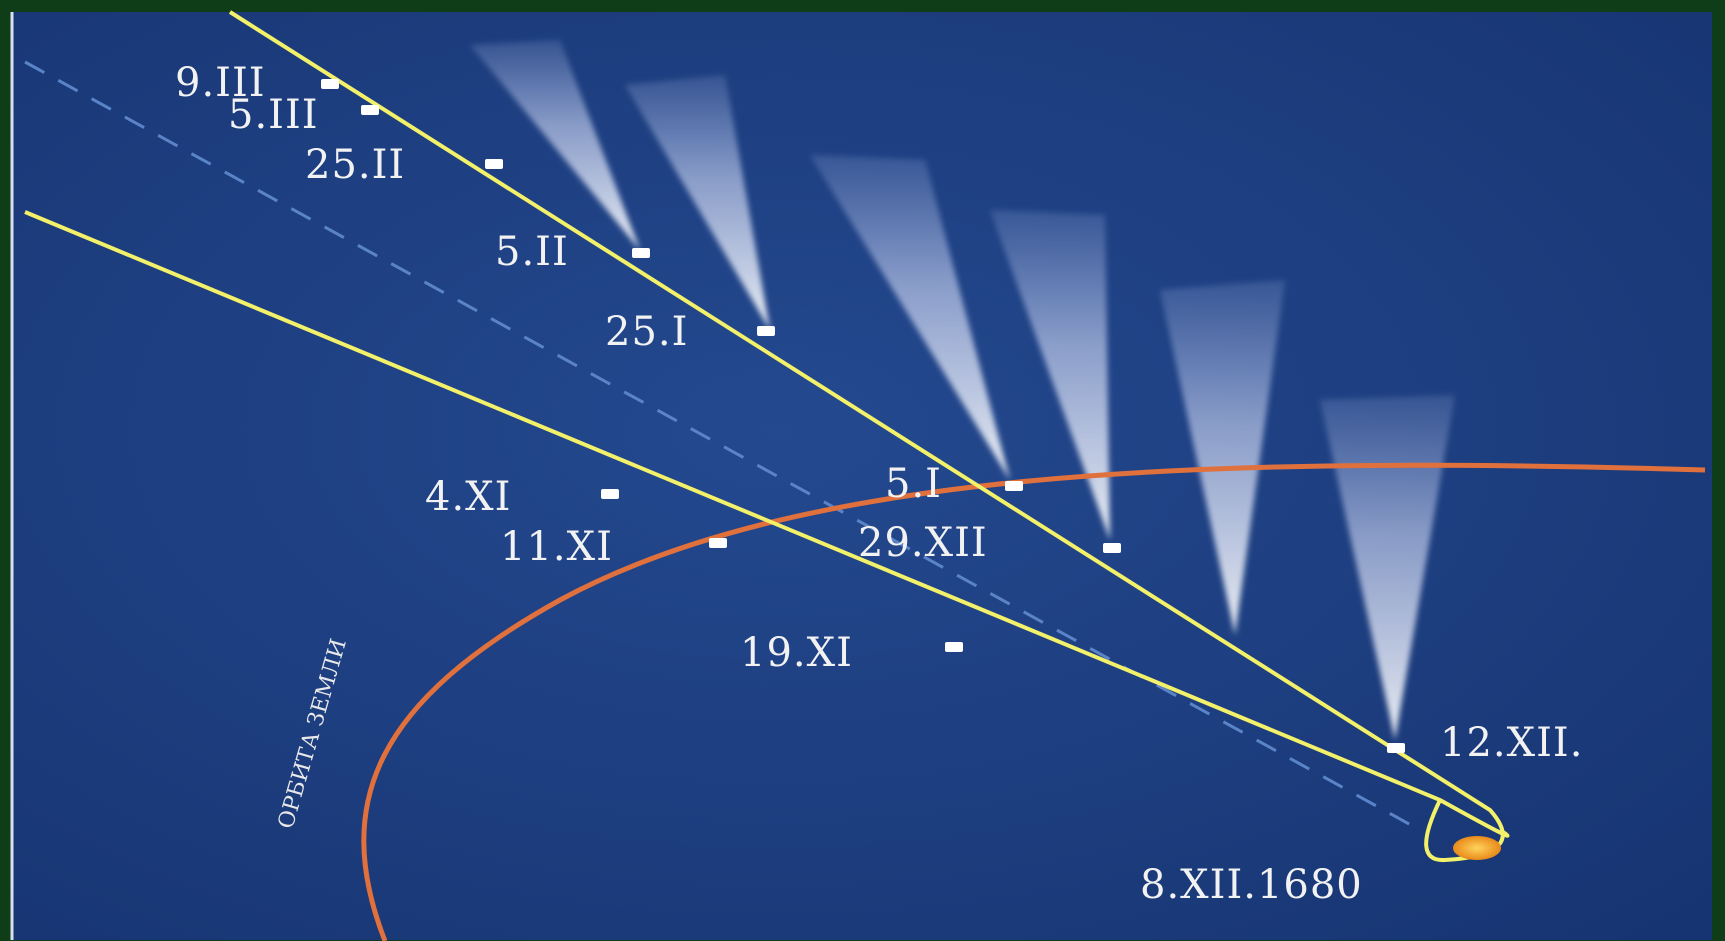  What do you see at coordinates (646, 332) in the screenshot?
I see `date-label-25-i: 25.I` at bounding box center [646, 332].